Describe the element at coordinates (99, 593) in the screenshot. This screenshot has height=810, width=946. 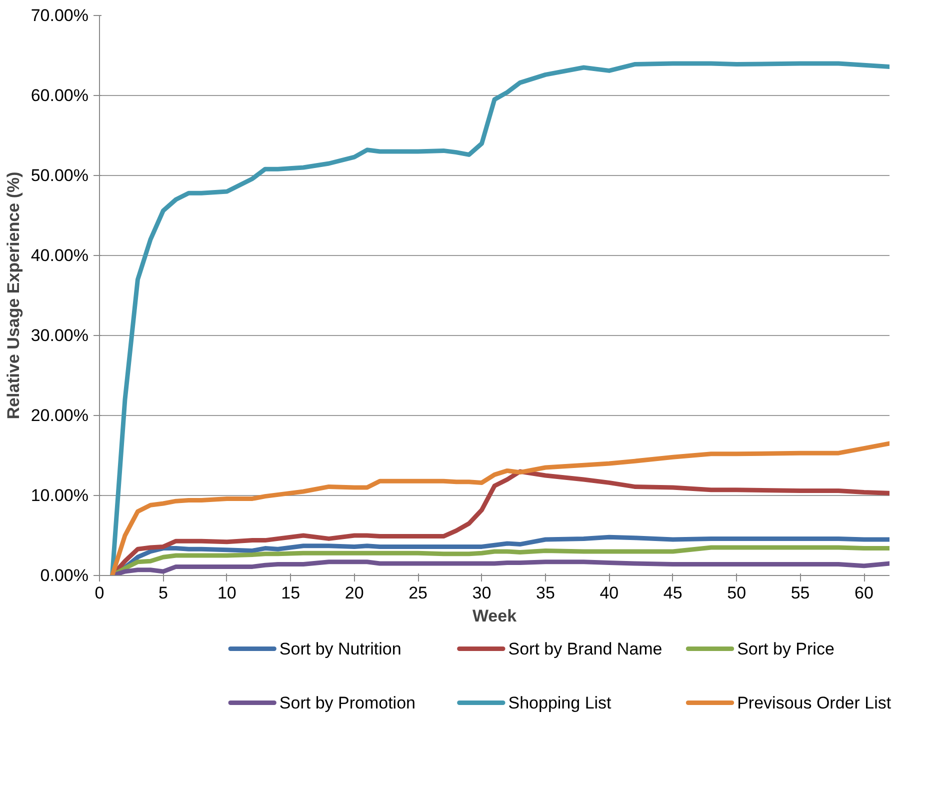
I see `x-tick-label: 0` at that location.